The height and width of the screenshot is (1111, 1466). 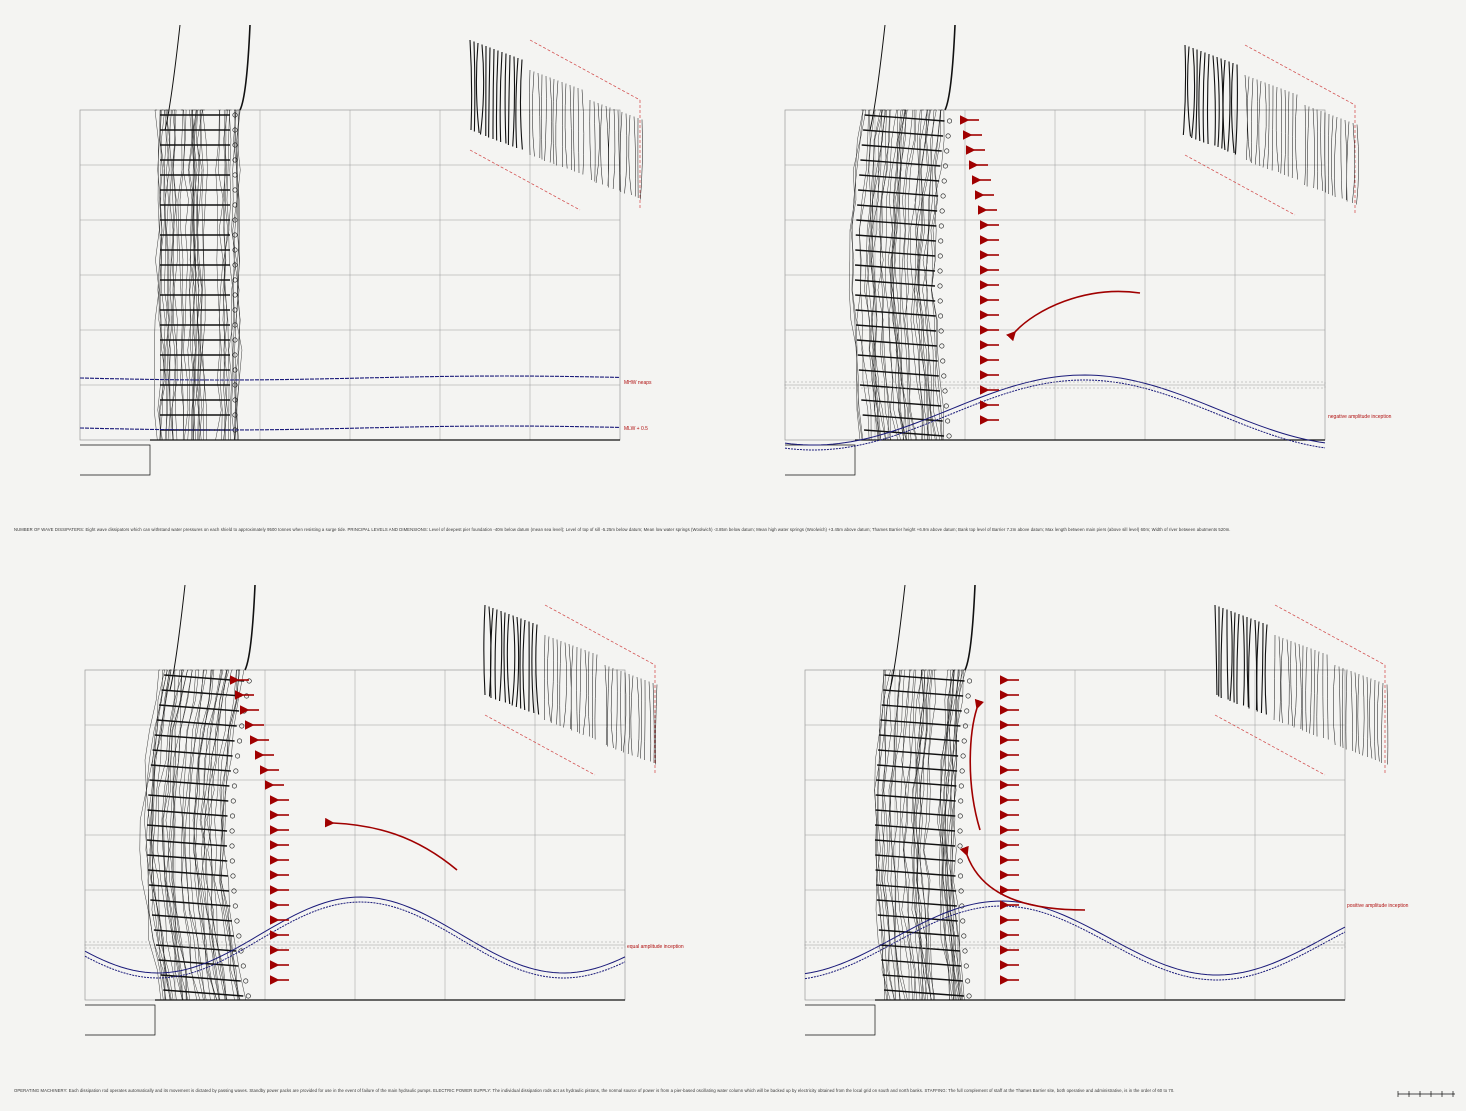 I want to click on still-water-band, so click(x=1075, y=945).